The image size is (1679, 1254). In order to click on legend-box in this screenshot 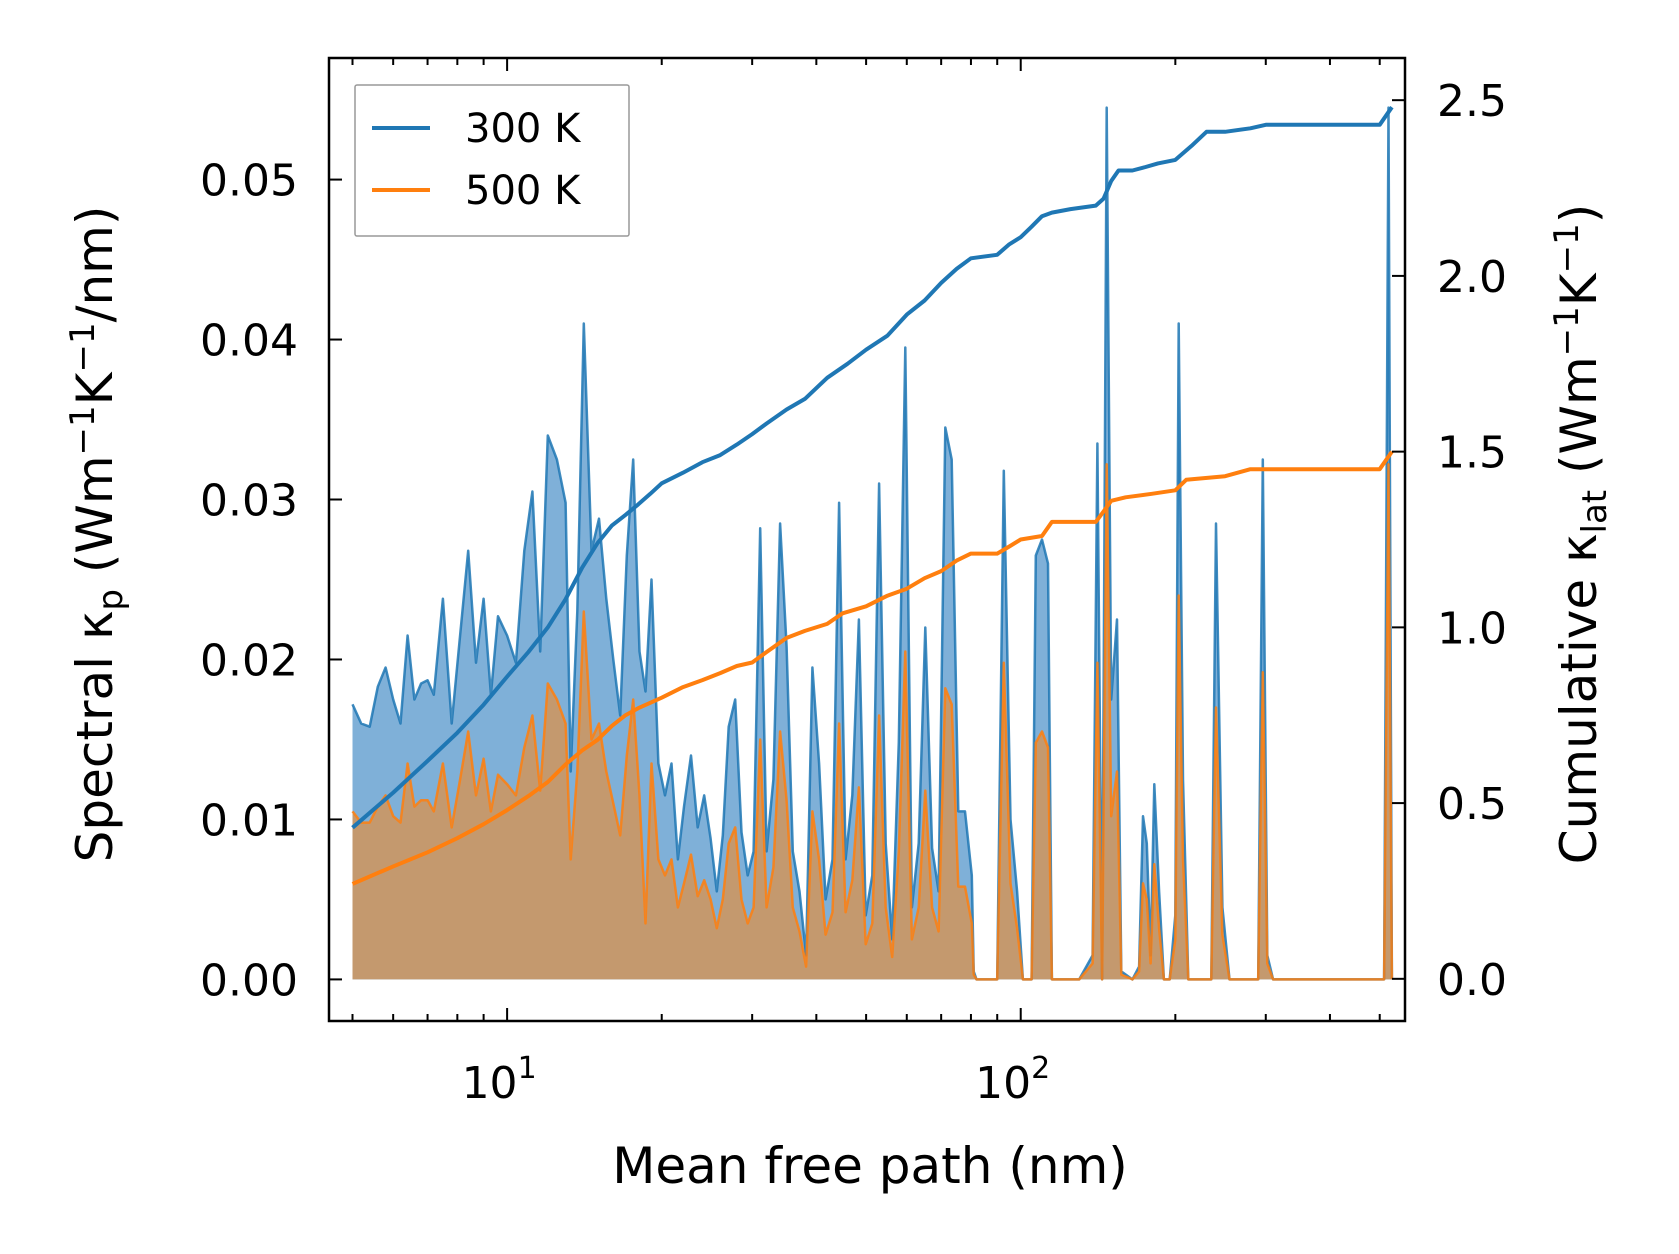, I will do `click(492, 160)`.